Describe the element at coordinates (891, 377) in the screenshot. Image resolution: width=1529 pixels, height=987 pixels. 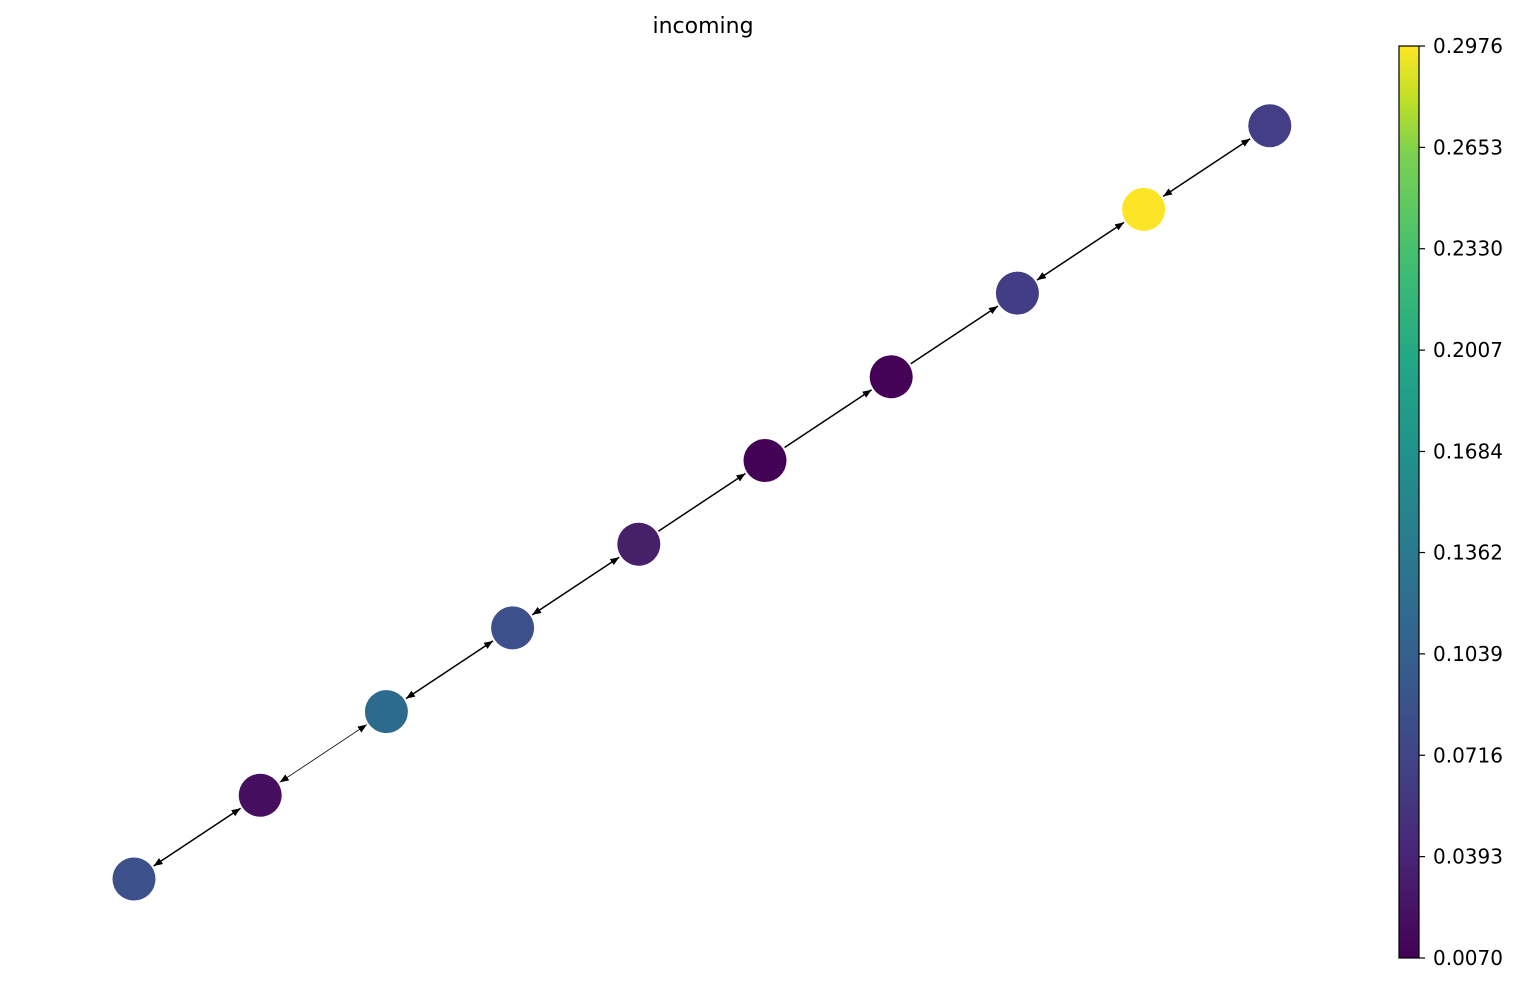
I see `node-n6` at that location.